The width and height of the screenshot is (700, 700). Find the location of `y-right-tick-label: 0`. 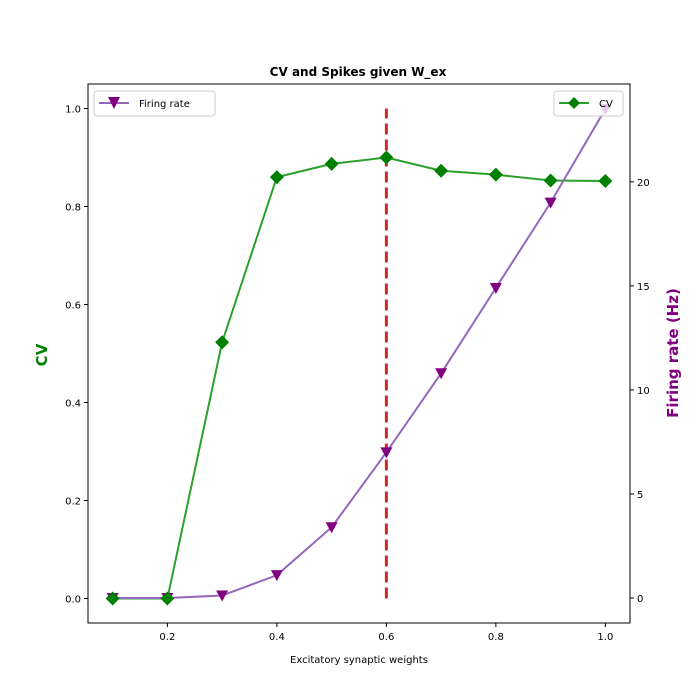

y-right-tick-label: 0 is located at coordinates (640, 599).